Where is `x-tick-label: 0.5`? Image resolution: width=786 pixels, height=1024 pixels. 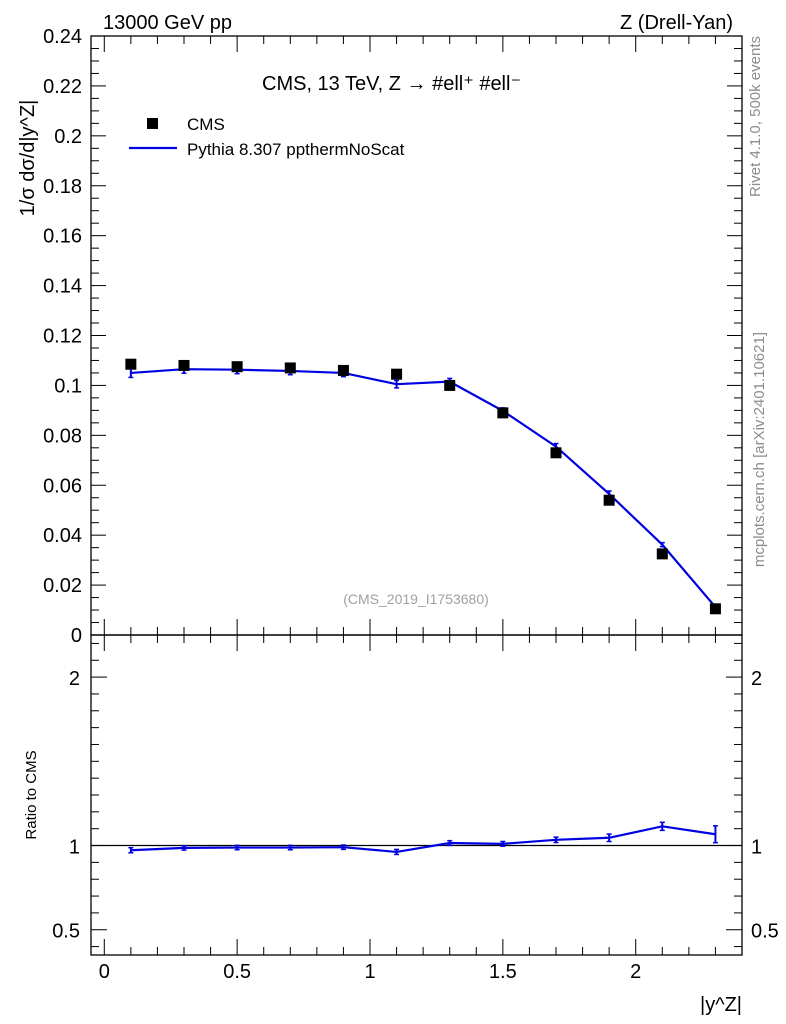 x-tick-label: 0.5 is located at coordinates (237, 972).